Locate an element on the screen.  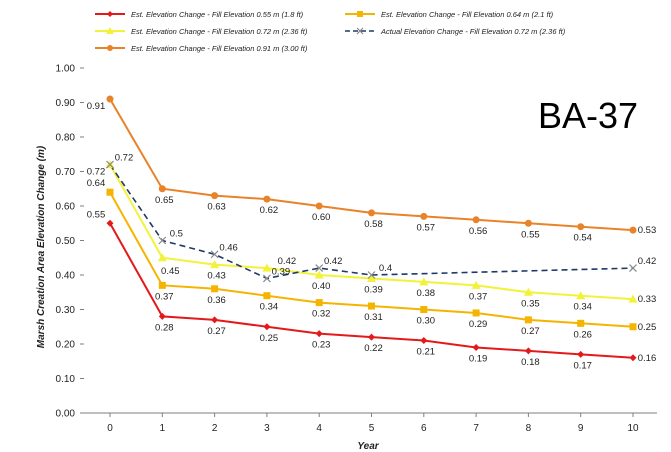
y-tick-label: 0.00 is located at coordinates (66, 414).